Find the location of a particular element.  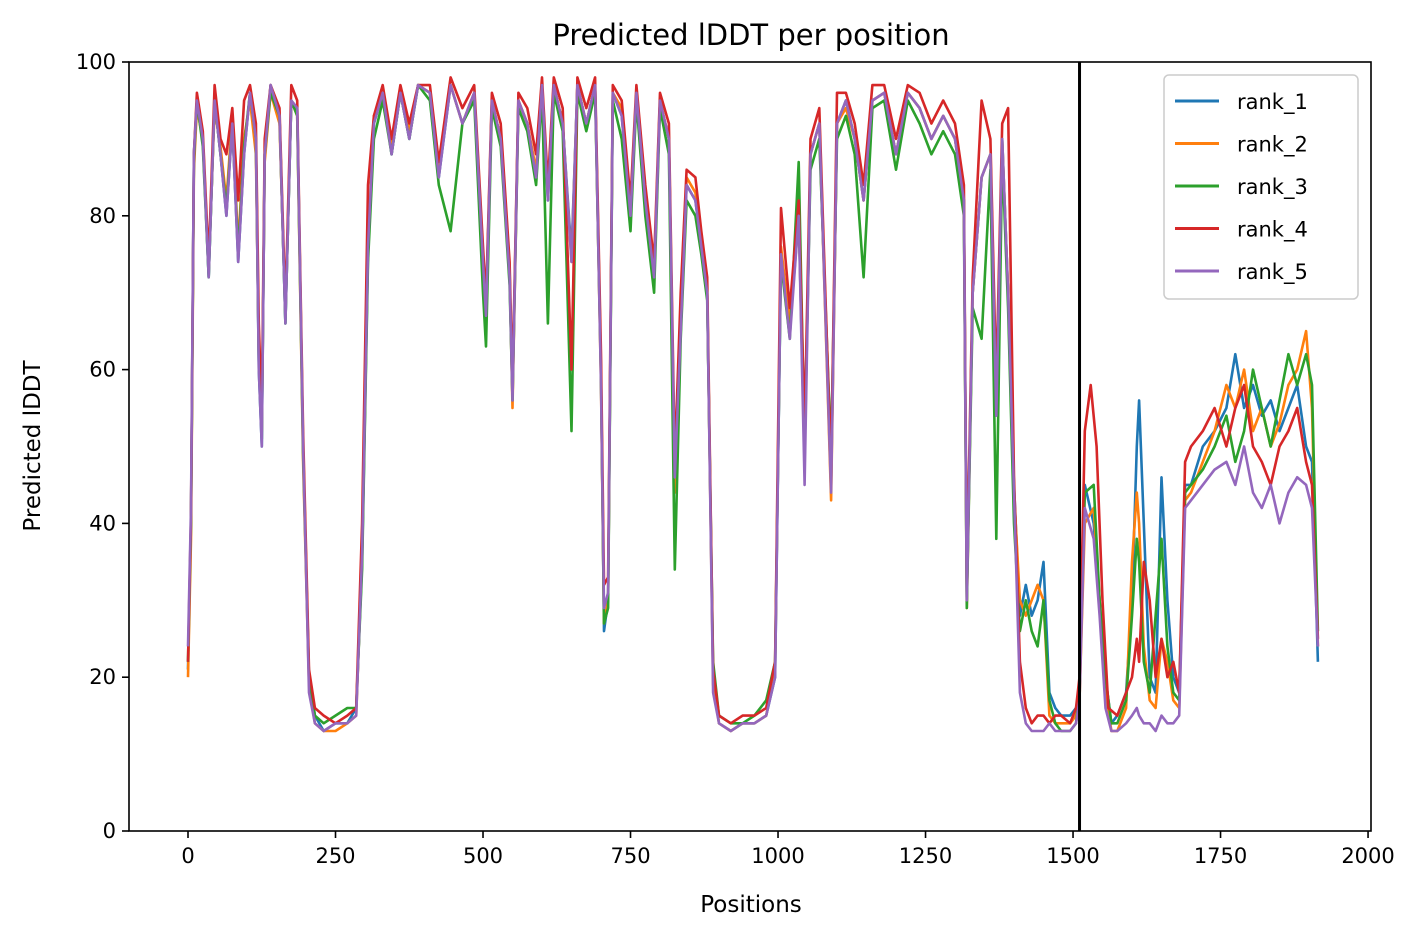

x-tick-label: 750 is located at coordinates (630, 856).